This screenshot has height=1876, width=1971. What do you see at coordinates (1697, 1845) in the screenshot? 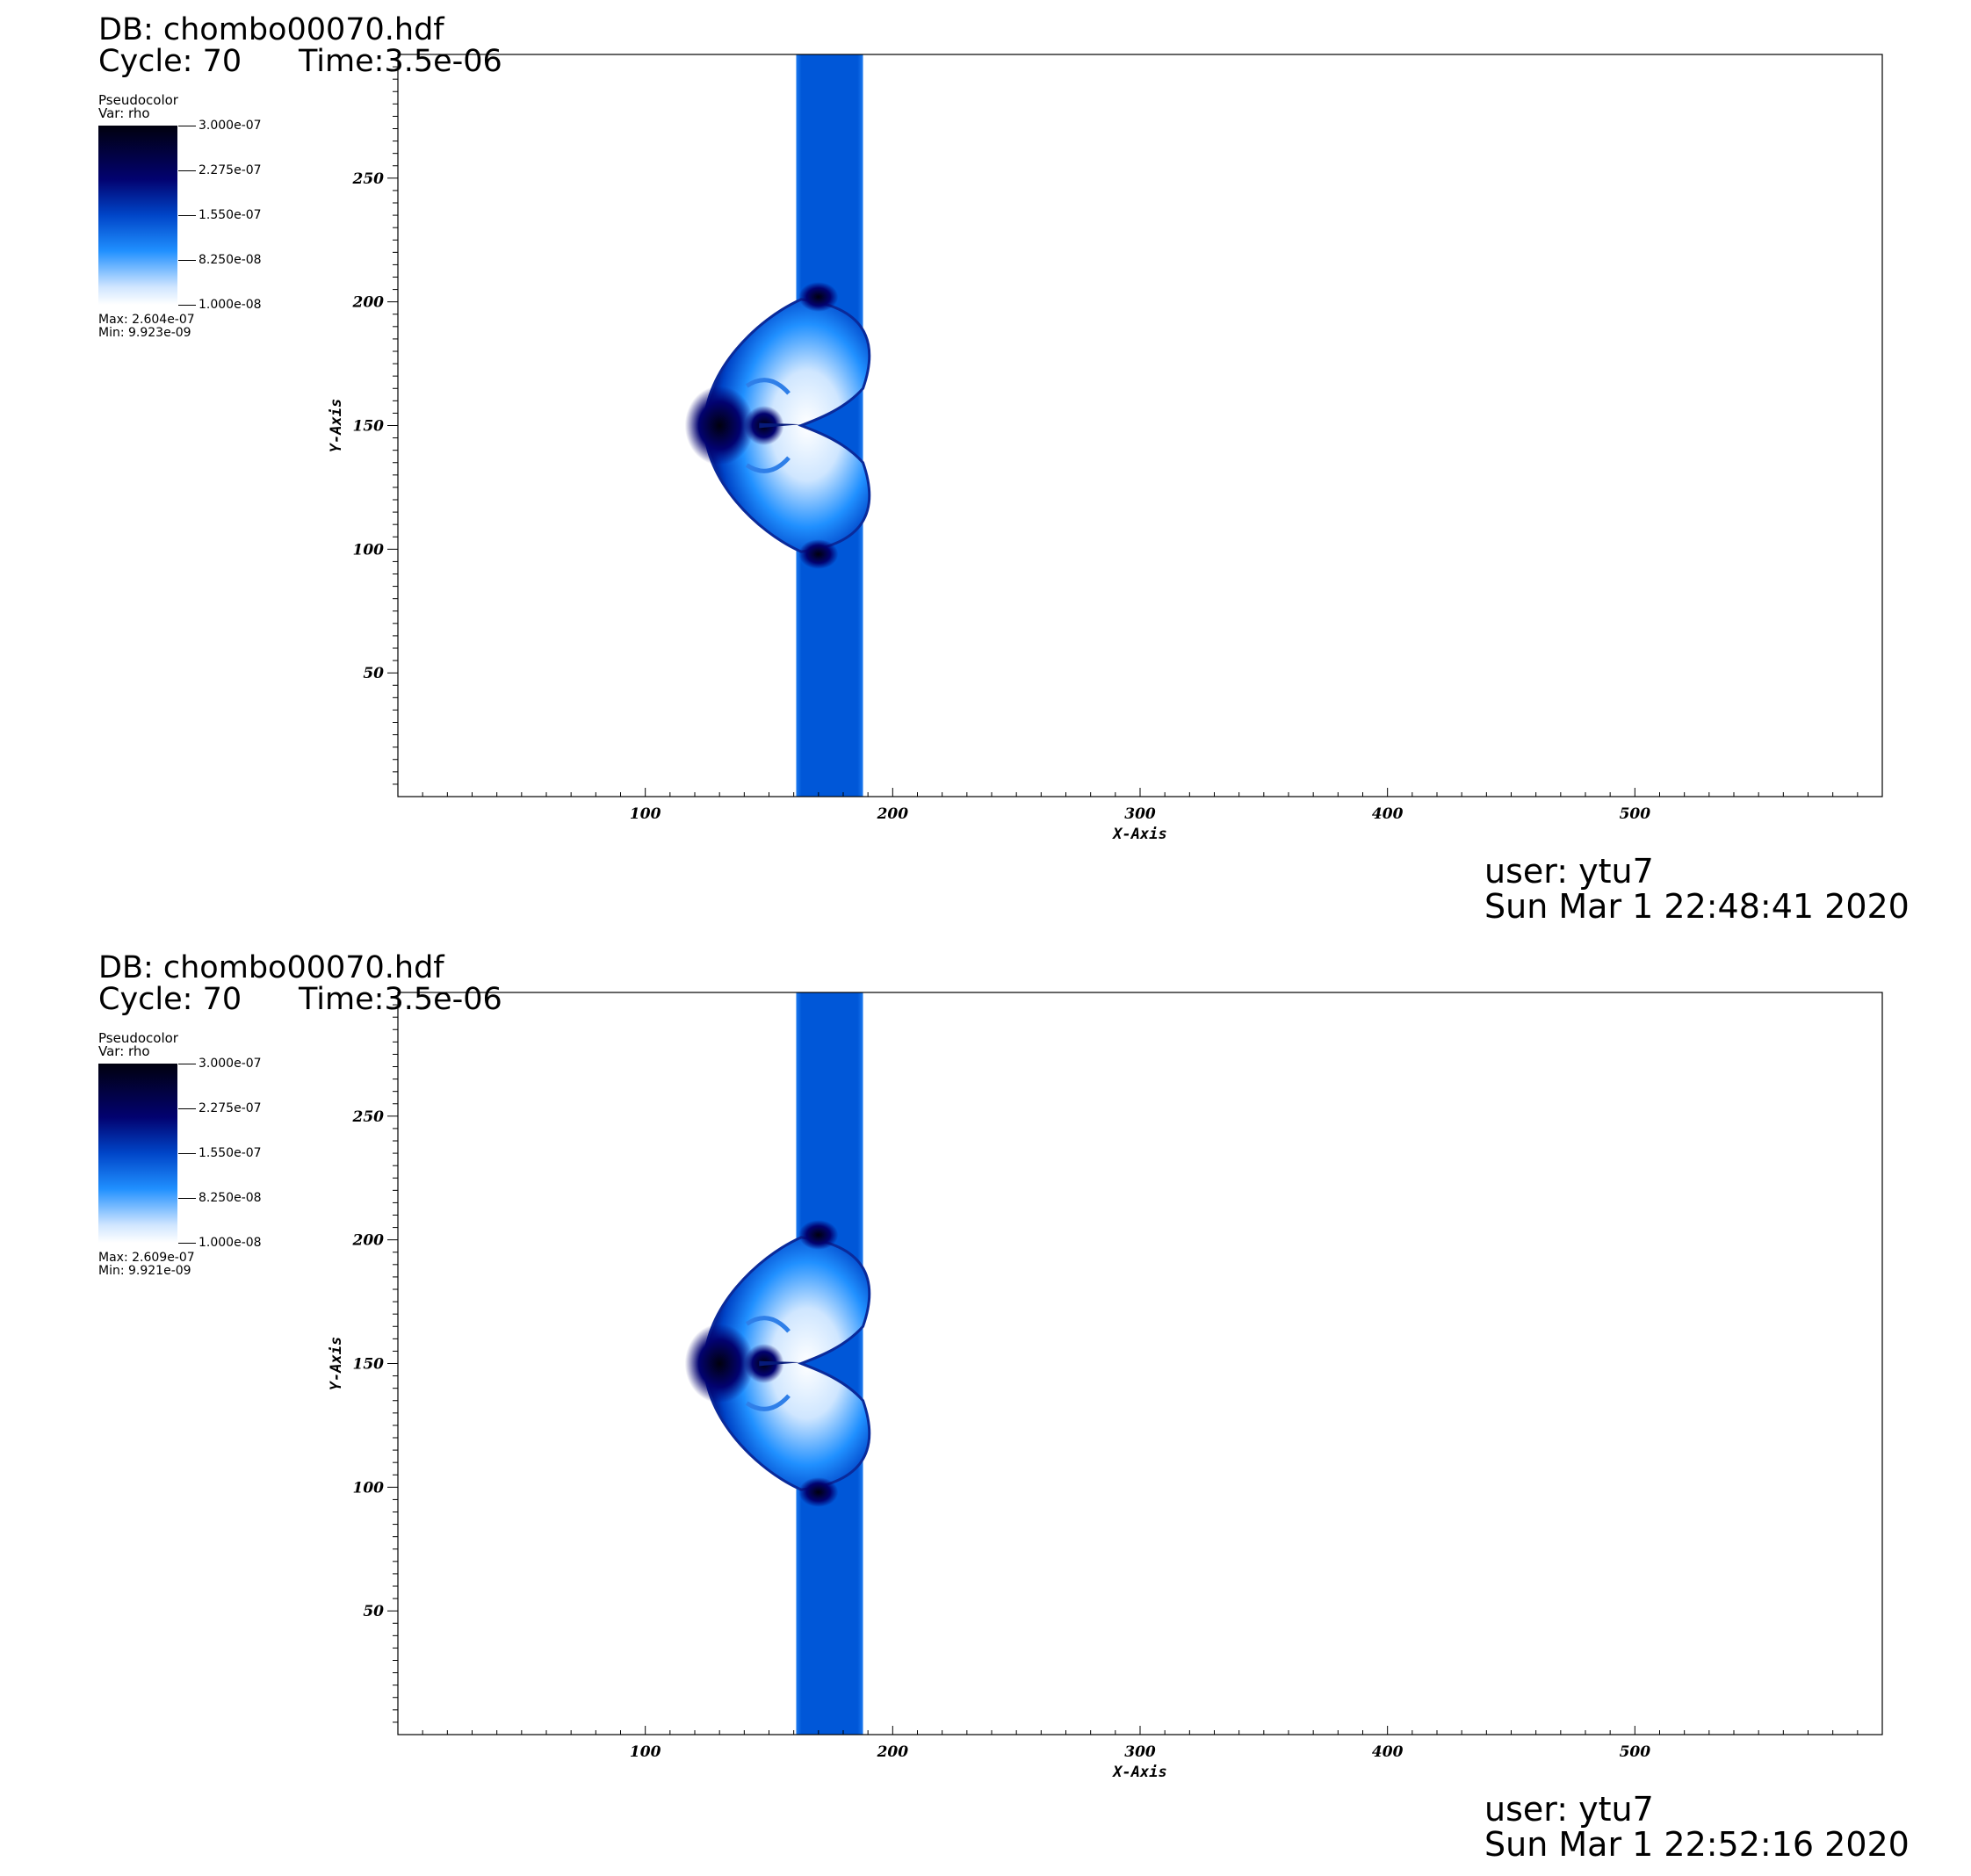
I see `date-label: Sun Mar 1 22:52:16 2020` at bounding box center [1697, 1845].